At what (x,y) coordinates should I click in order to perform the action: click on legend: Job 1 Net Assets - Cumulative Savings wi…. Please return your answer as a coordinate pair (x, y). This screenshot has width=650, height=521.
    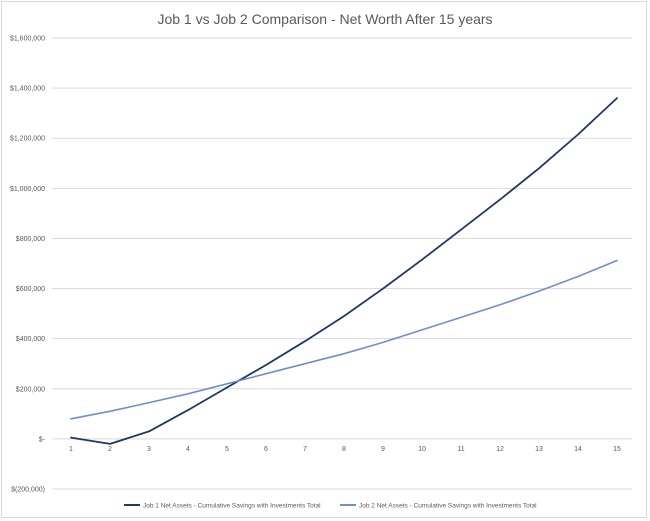
    Looking at the image, I should click on (330, 506).